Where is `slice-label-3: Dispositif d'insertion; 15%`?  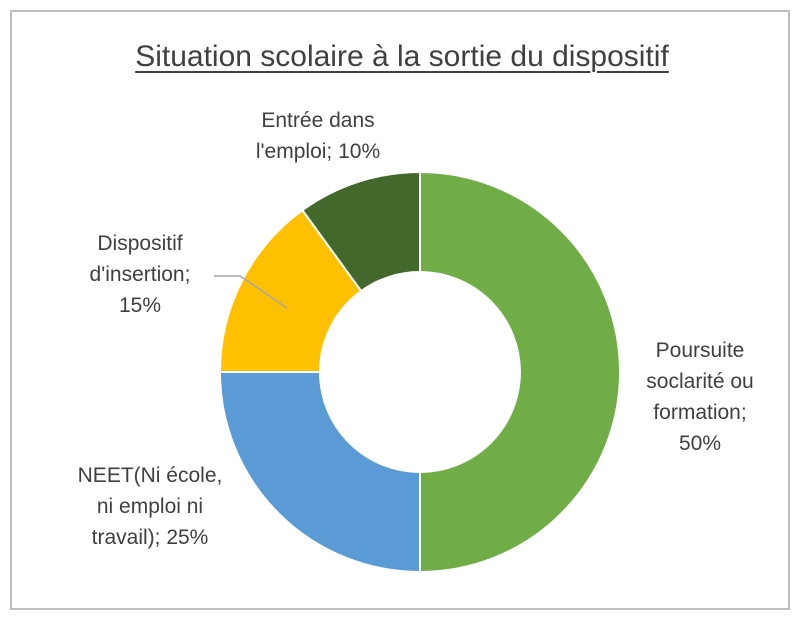 slice-label-3: Dispositif d'insertion; 15% is located at coordinates (140, 274).